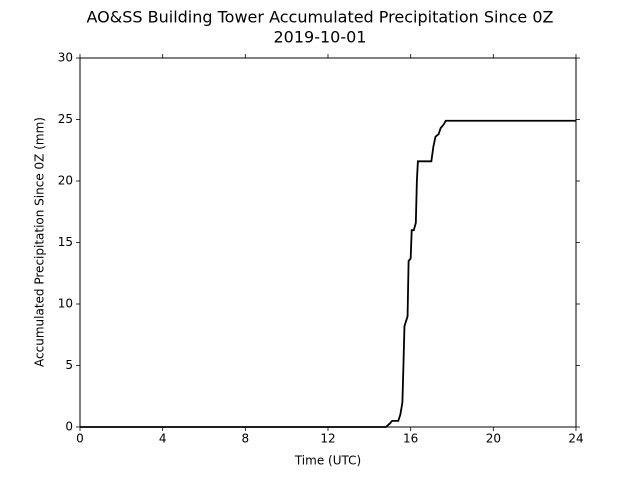 Image resolution: width=640 pixels, height=480 pixels. Describe the element at coordinates (163, 439) in the screenshot. I see `x-tick-label: 4` at that location.